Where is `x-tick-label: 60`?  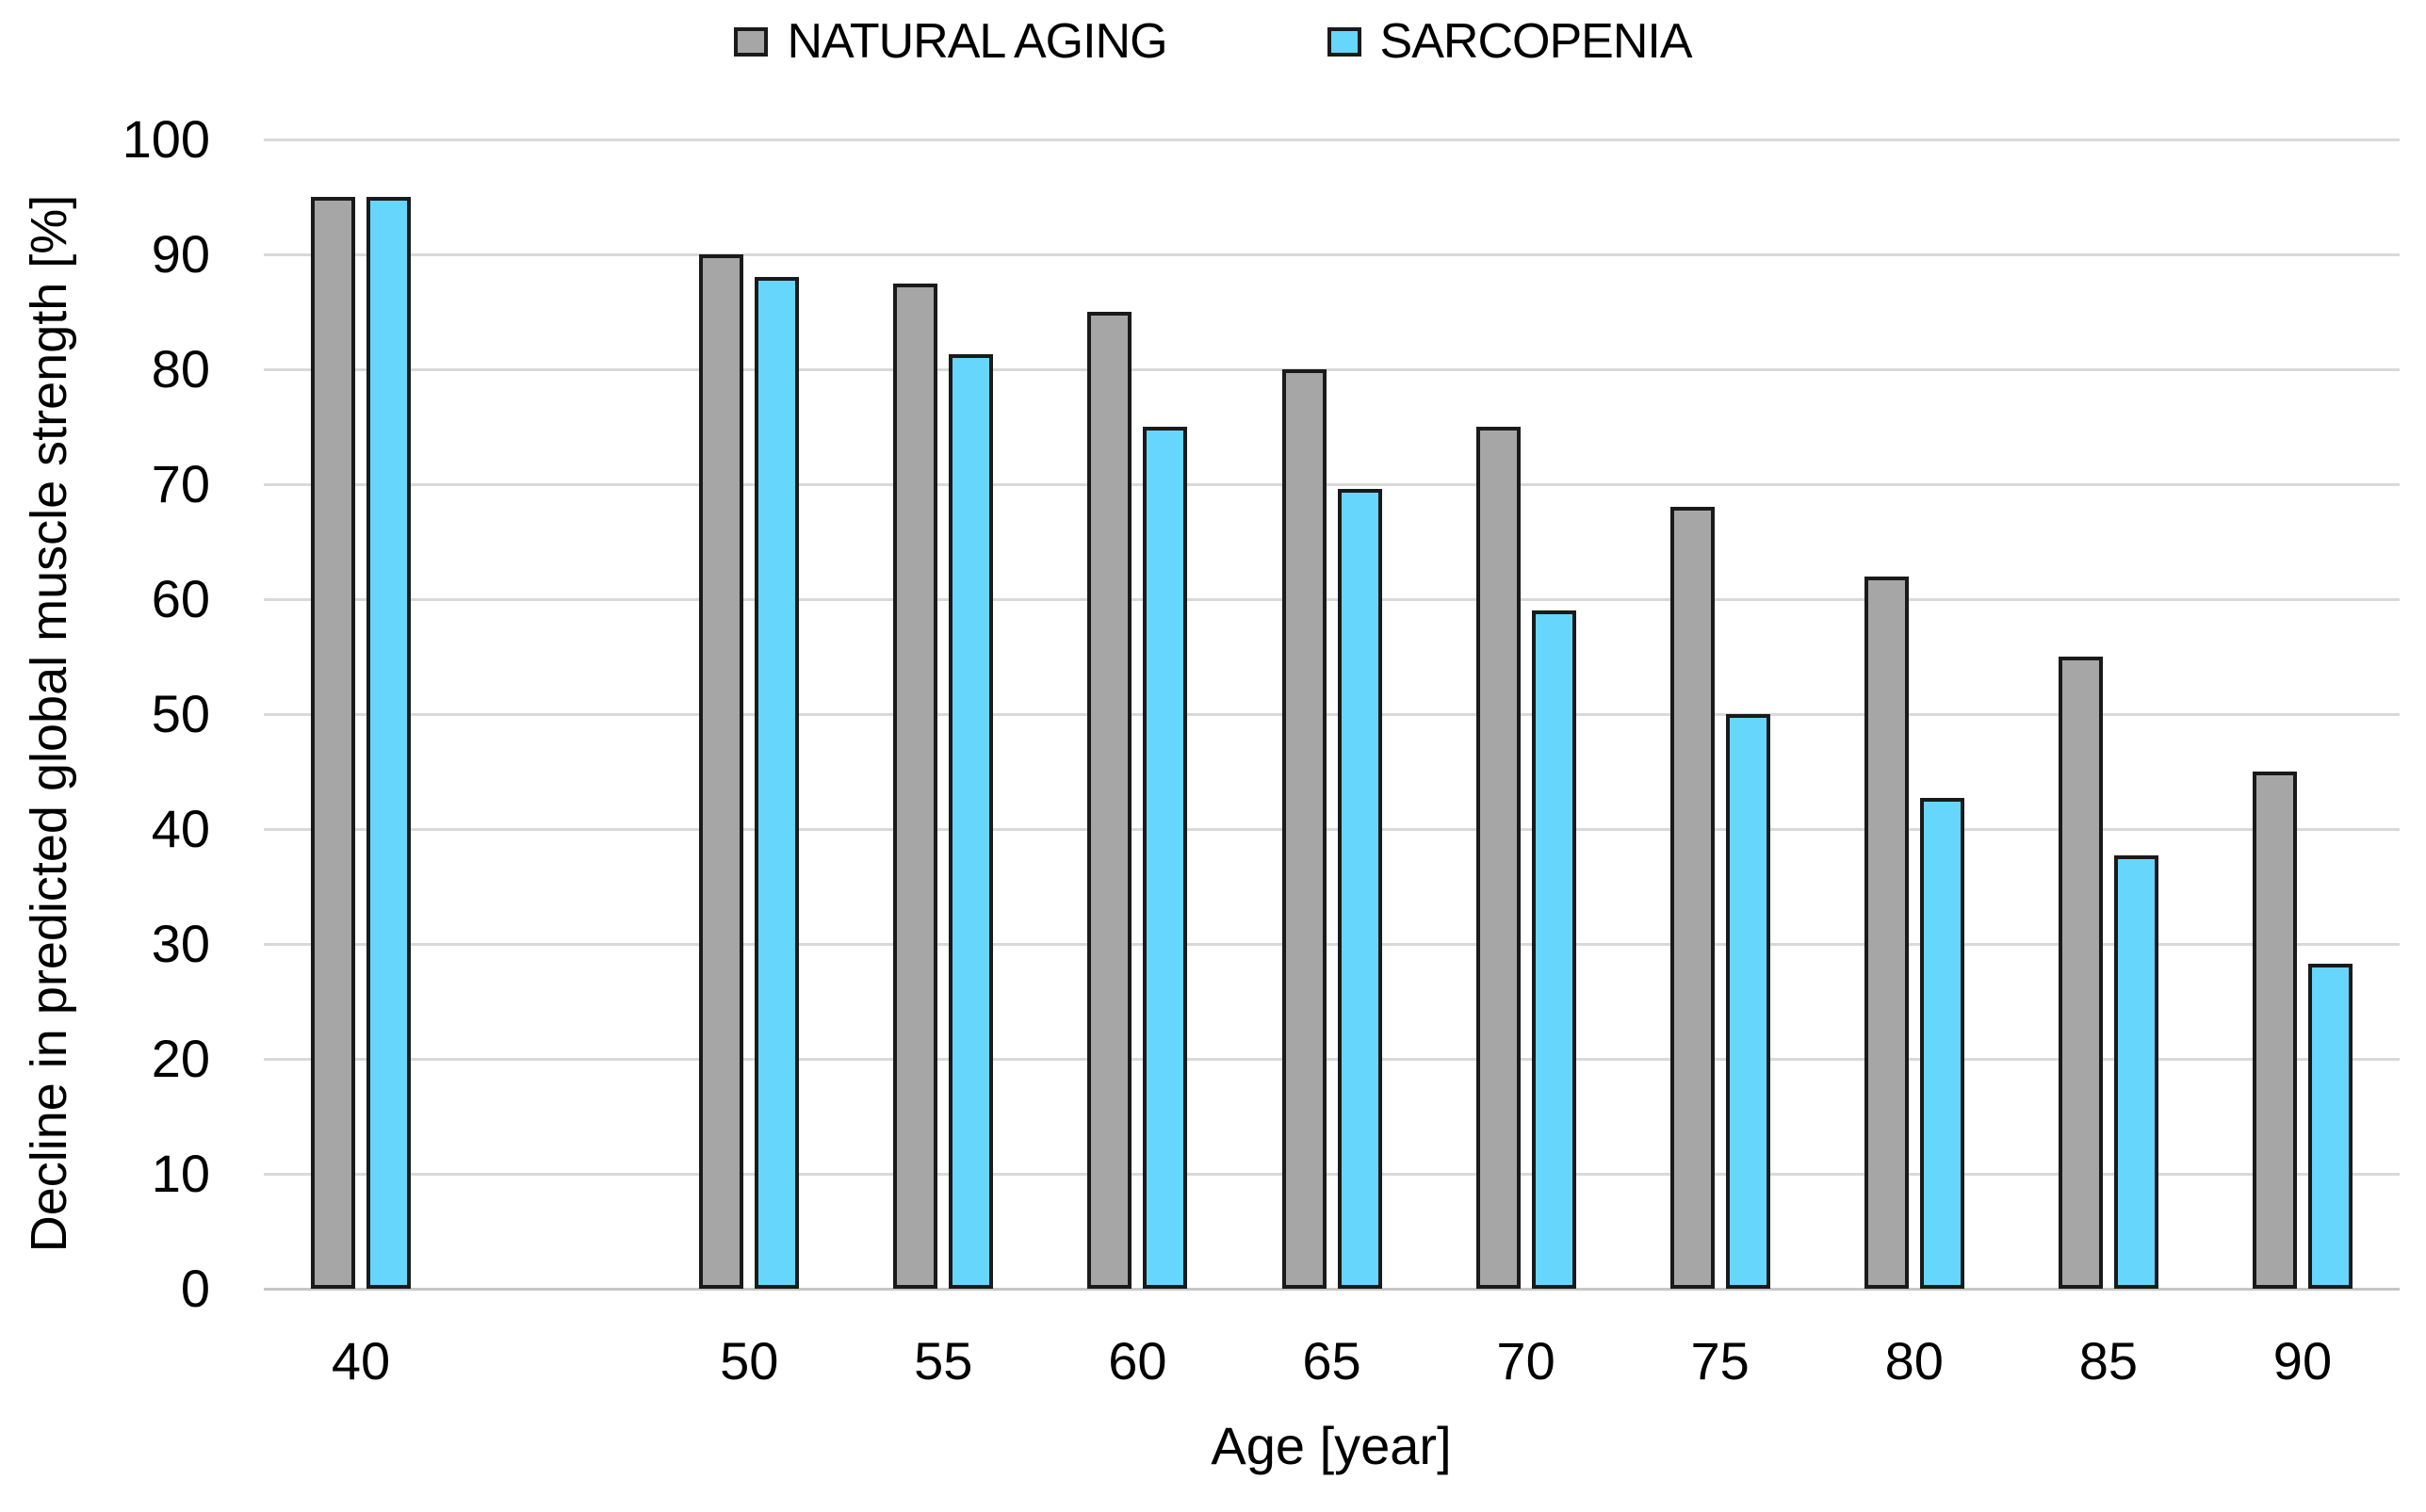
x-tick-label: 60 is located at coordinates (1137, 1360).